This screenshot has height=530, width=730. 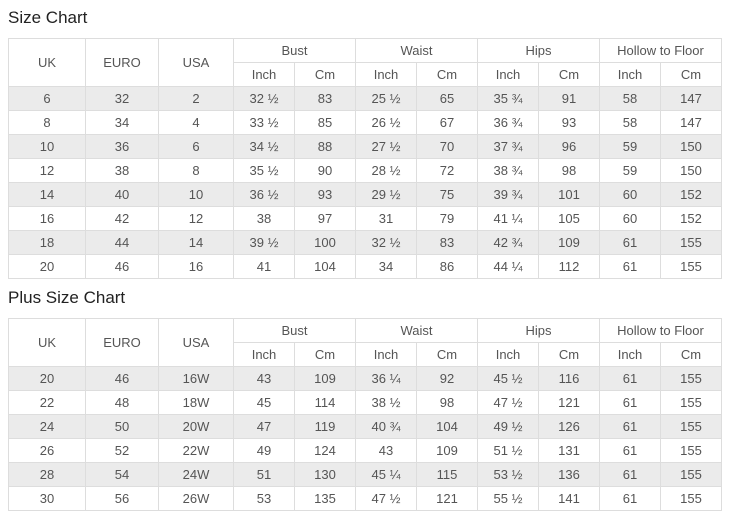 What do you see at coordinates (447, 122) in the screenshot?
I see `table-cell: 67` at bounding box center [447, 122].